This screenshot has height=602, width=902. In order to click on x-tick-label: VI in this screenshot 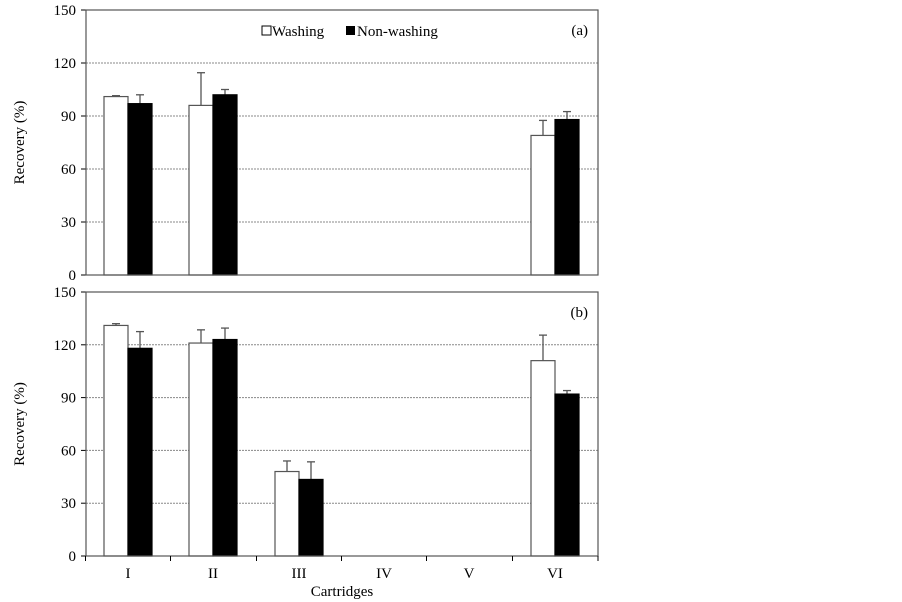, I will do `click(555, 574)`.